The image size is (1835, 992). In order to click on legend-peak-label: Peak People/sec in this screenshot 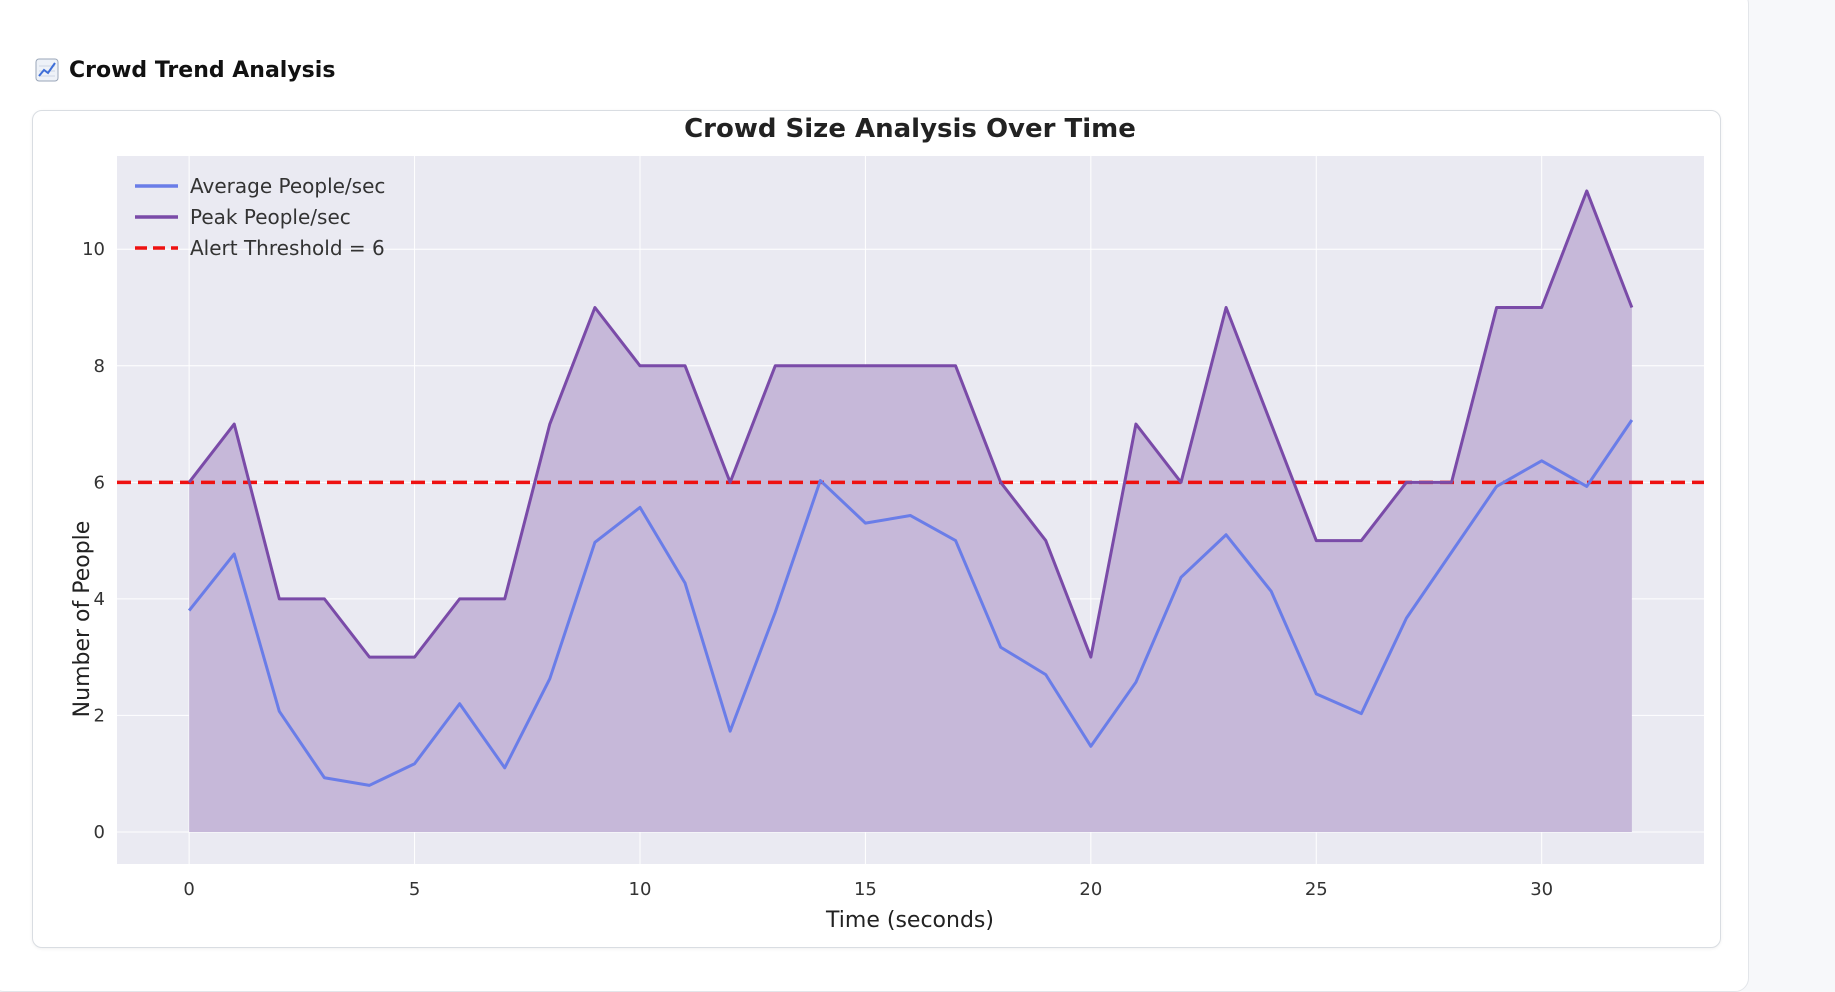, I will do `click(270, 217)`.